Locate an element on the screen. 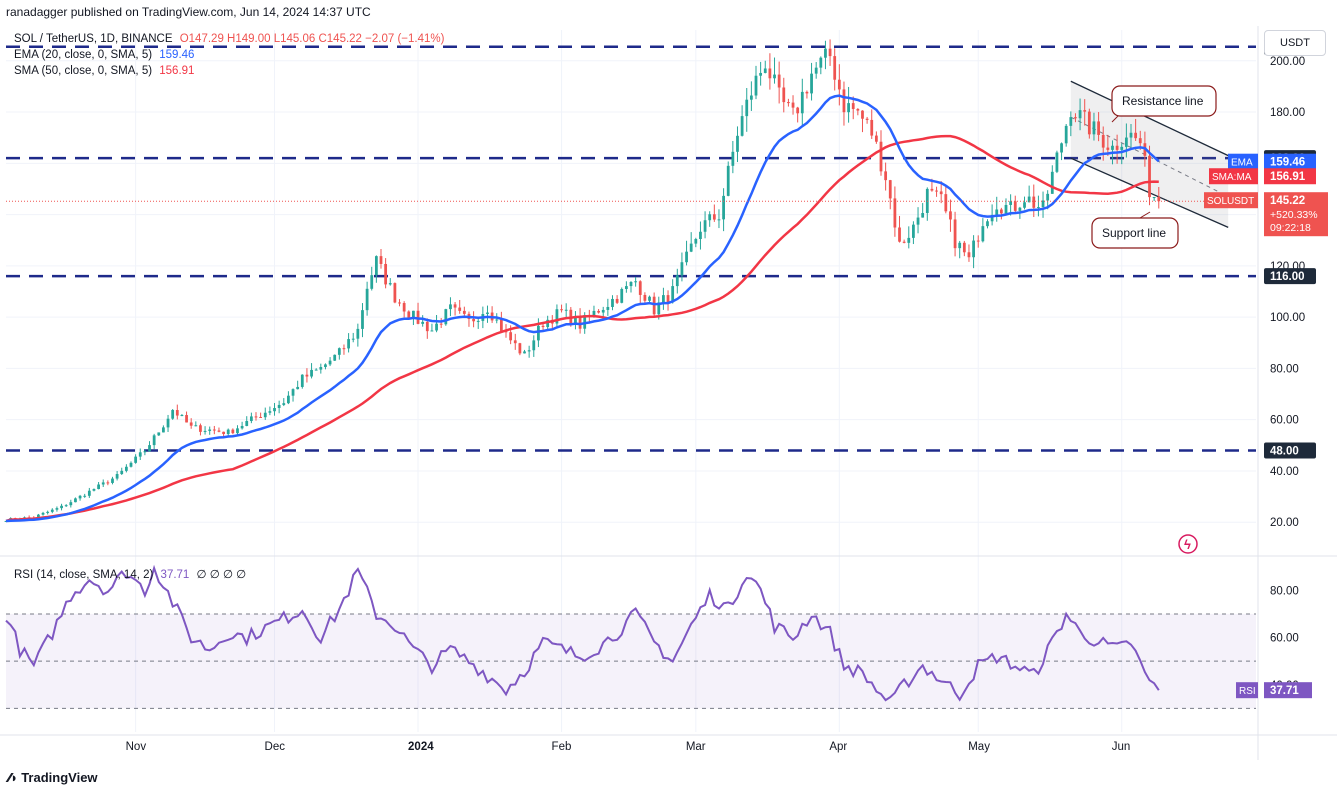  rsi-tick-label: 60.00 is located at coordinates (1284, 639).